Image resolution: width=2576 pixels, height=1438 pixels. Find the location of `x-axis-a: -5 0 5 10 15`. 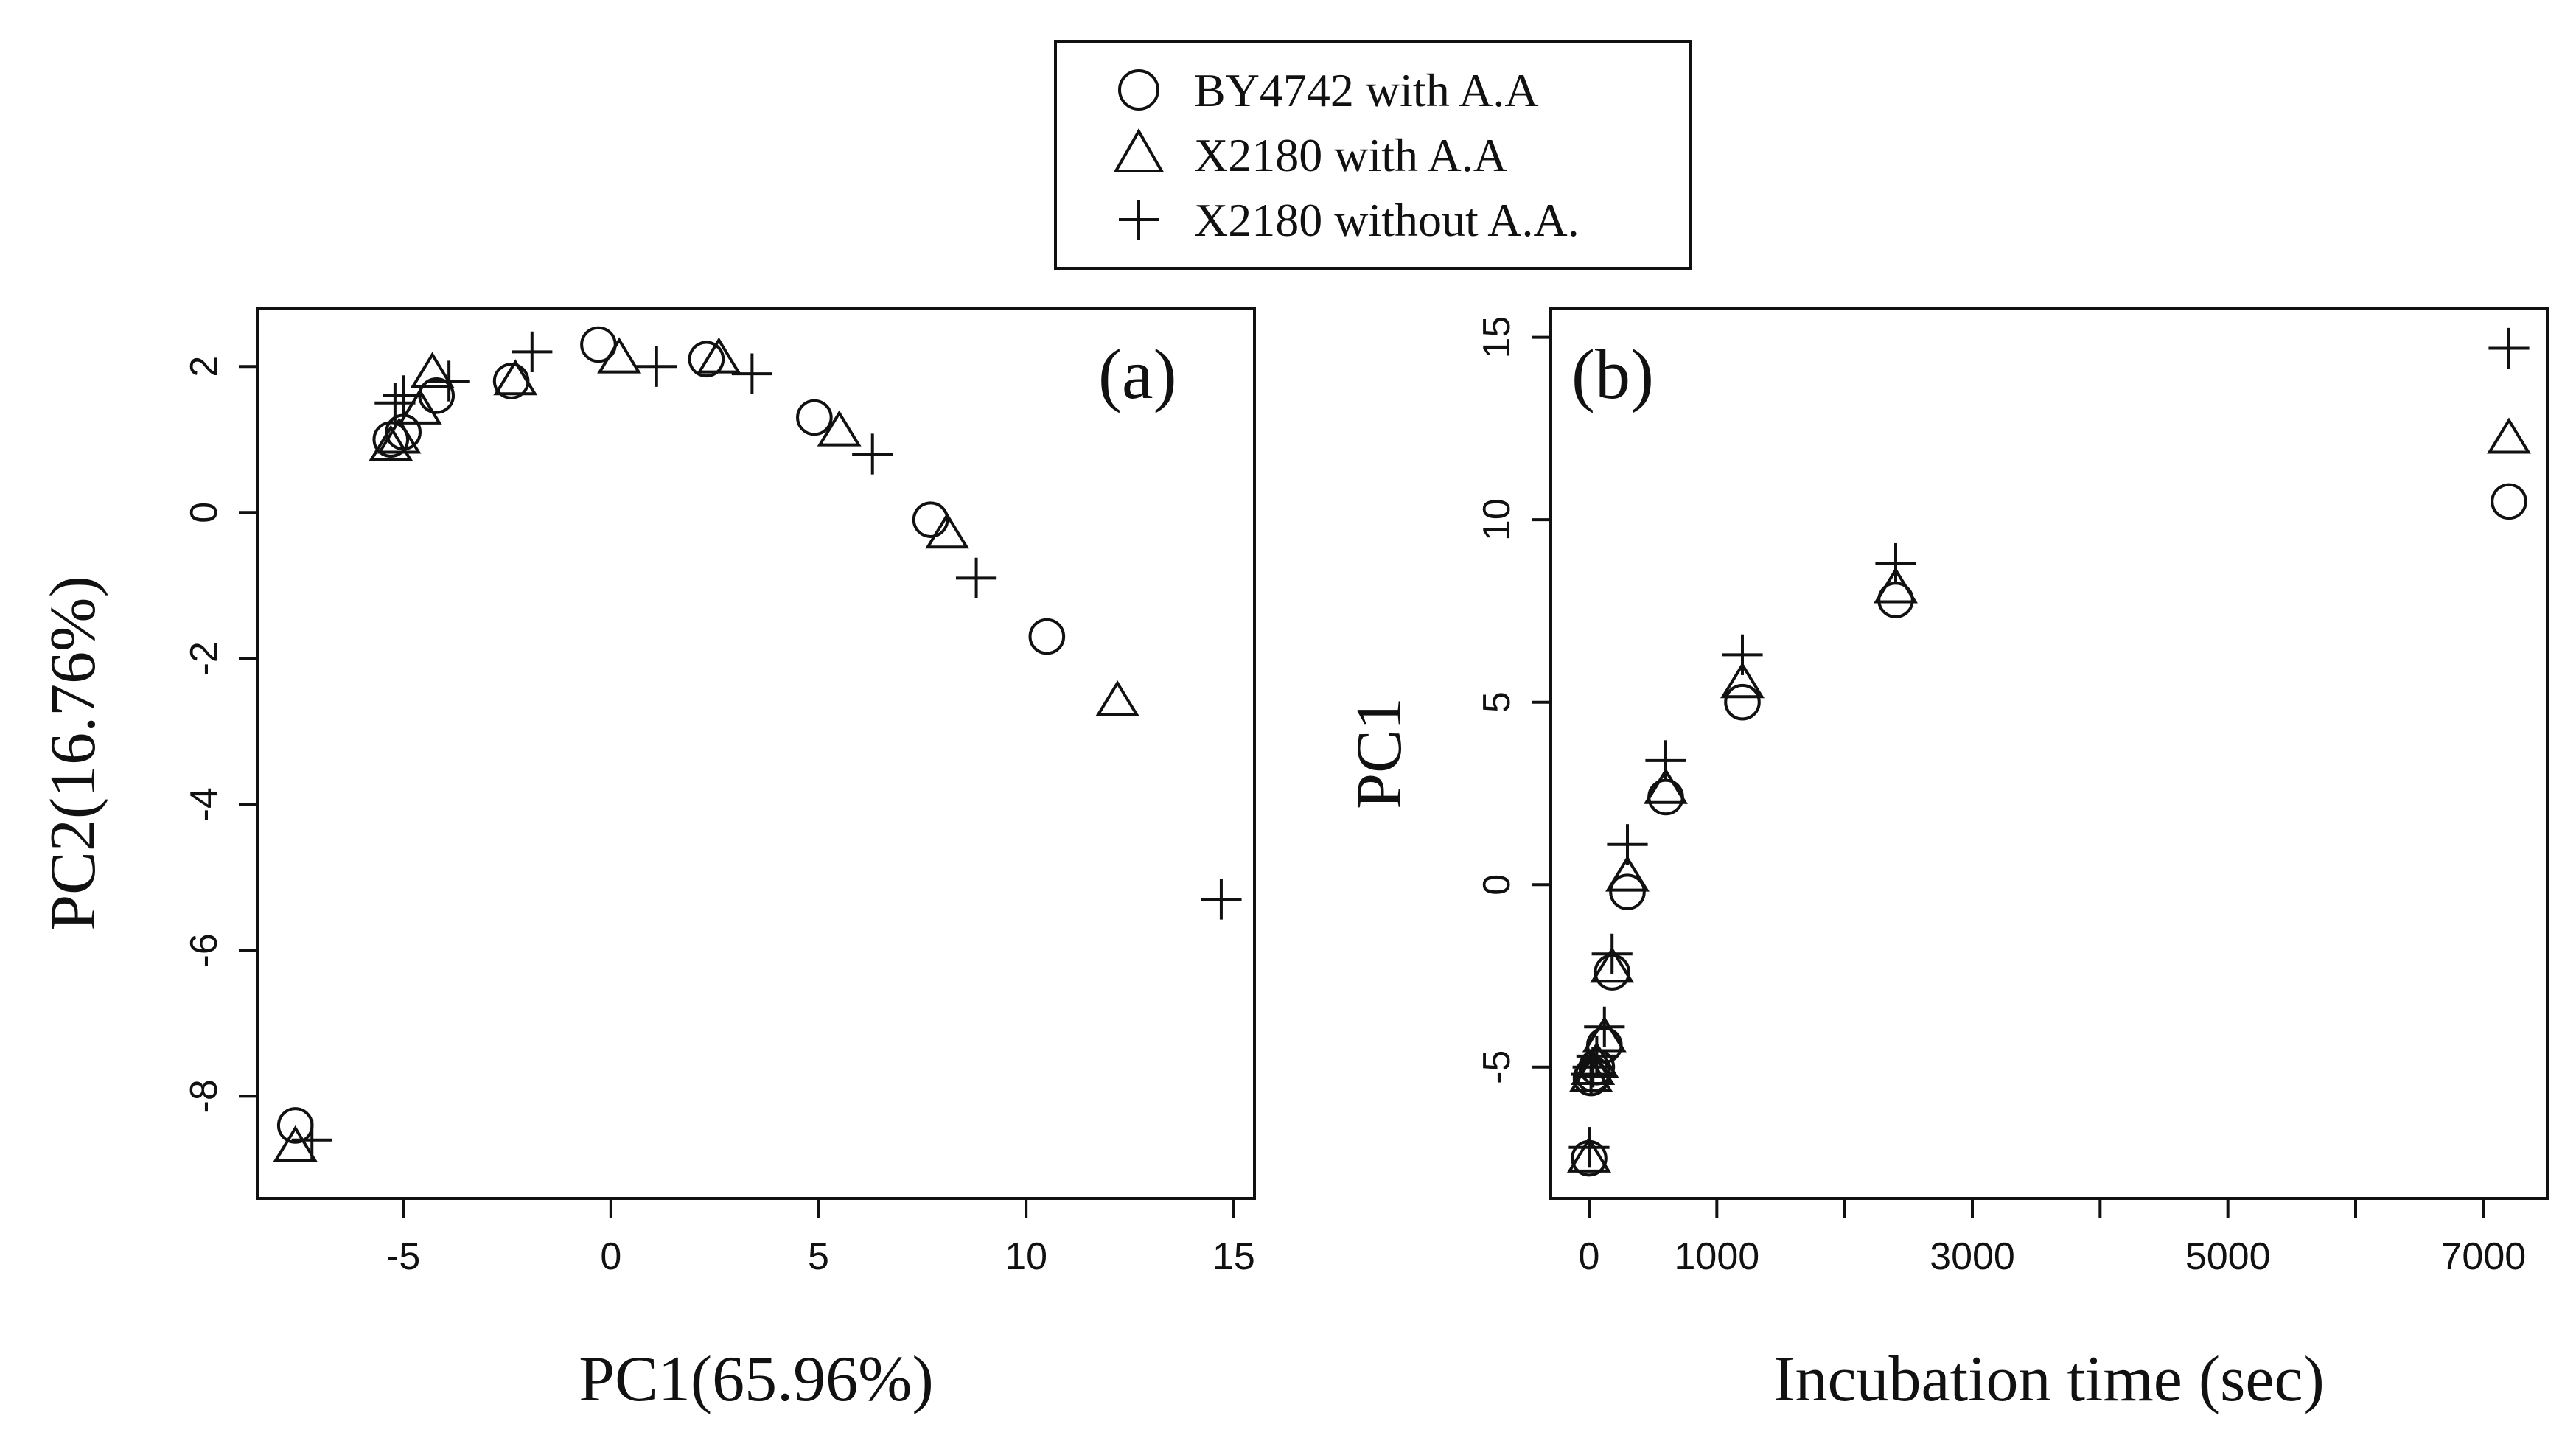

x-axis-a: -5 0 5 10 15 is located at coordinates (820, 1238).